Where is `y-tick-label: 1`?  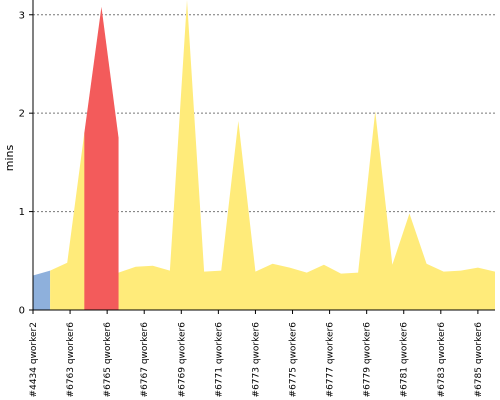 y-tick-label: 1 is located at coordinates (22, 212).